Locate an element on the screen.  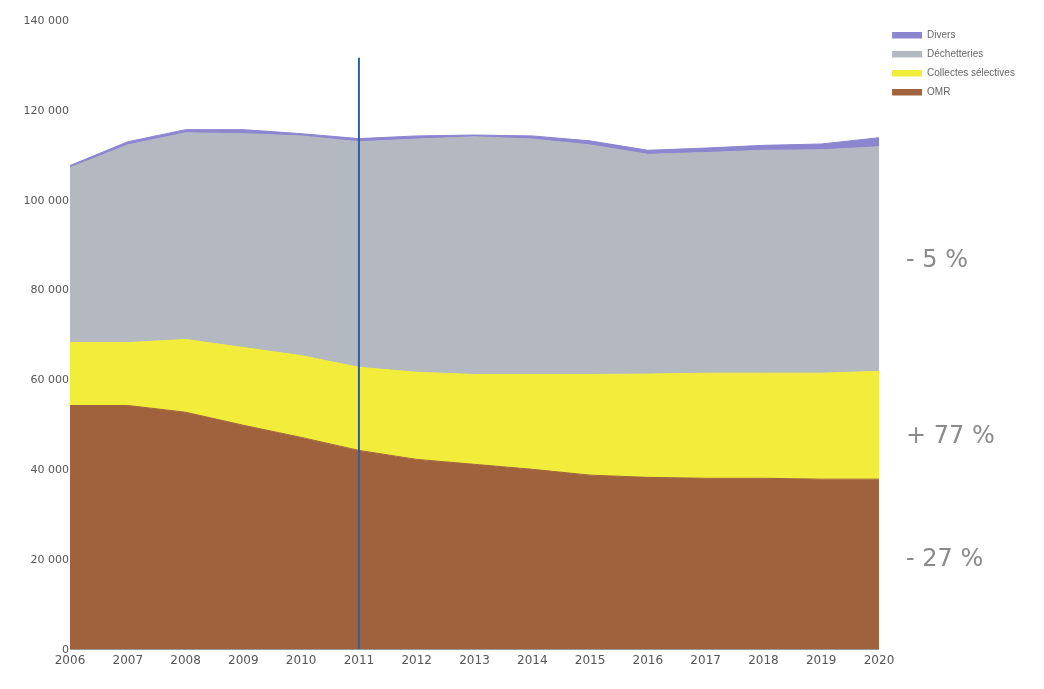
x-tick-label: 2020 is located at coordinates (879, 660).